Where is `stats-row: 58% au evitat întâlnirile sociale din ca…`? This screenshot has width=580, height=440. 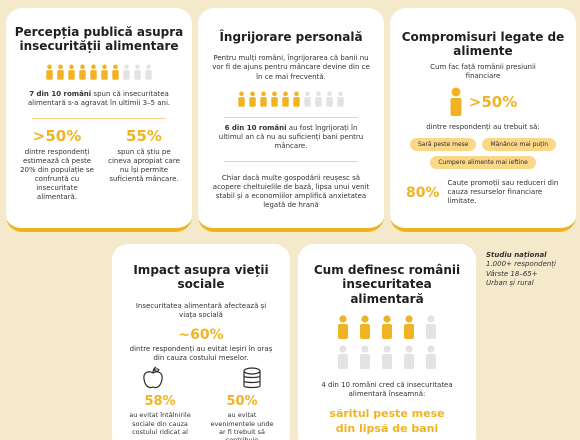
stats-row: 58% au evitat întâlnirile sociale din ca… is located at coordinates (201, 417).